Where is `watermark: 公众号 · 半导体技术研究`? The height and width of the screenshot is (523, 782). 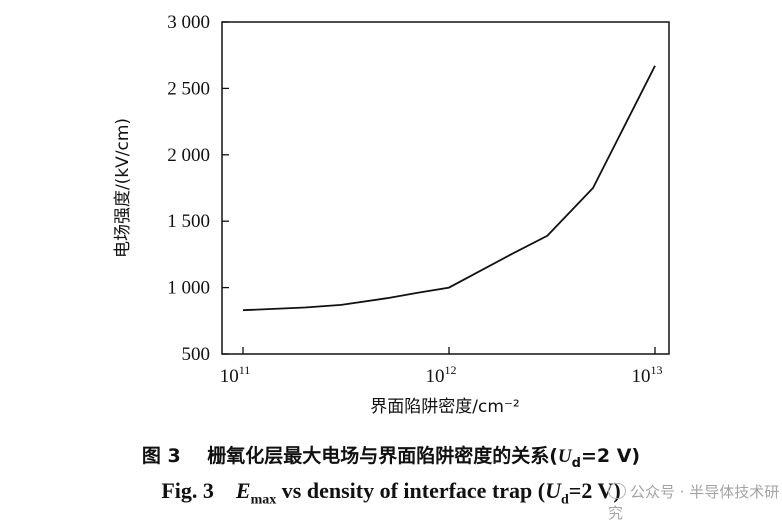
watermark: 公众号 · 半导体技术研究 is located at coordinates (695, 502).